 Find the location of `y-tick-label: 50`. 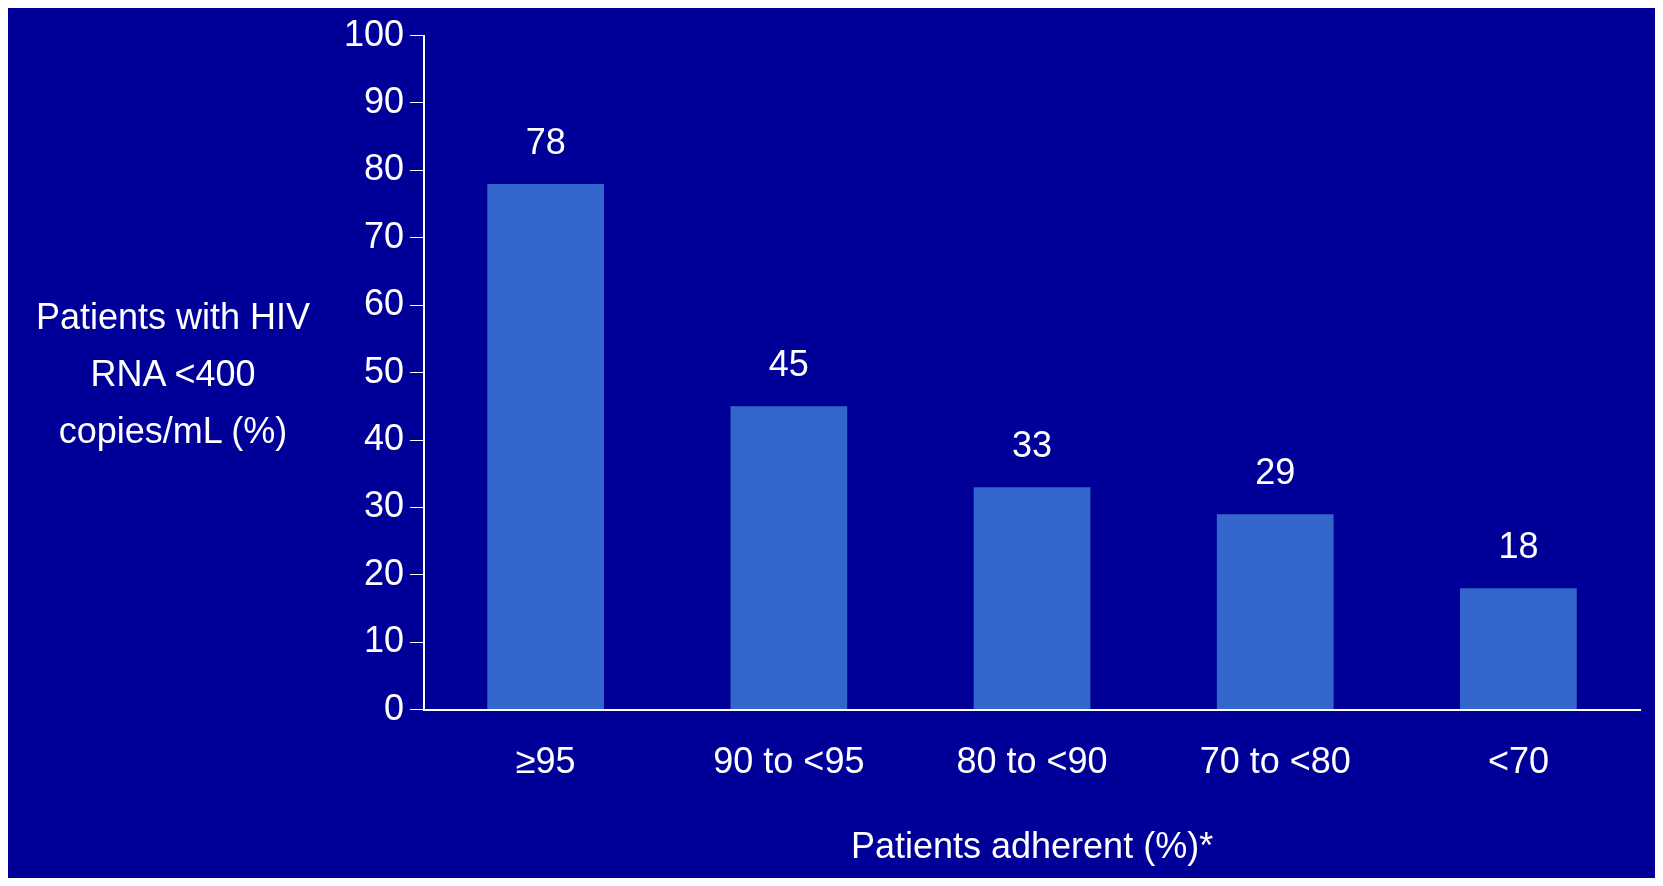

y-tick-label: 50 is located at coordinates (384, 370).